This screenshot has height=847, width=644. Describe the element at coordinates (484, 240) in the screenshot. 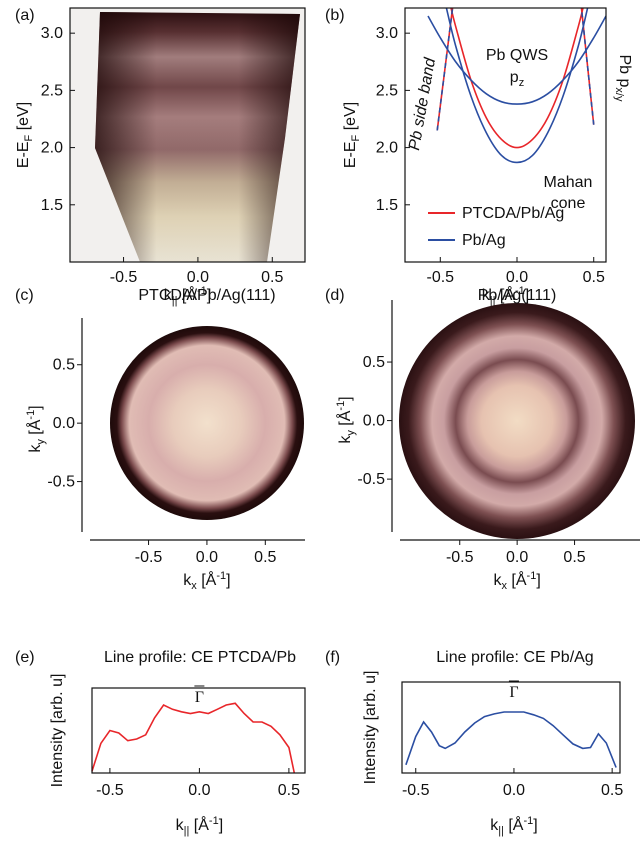

I see `legend-label: Pb/Ag` at that location.